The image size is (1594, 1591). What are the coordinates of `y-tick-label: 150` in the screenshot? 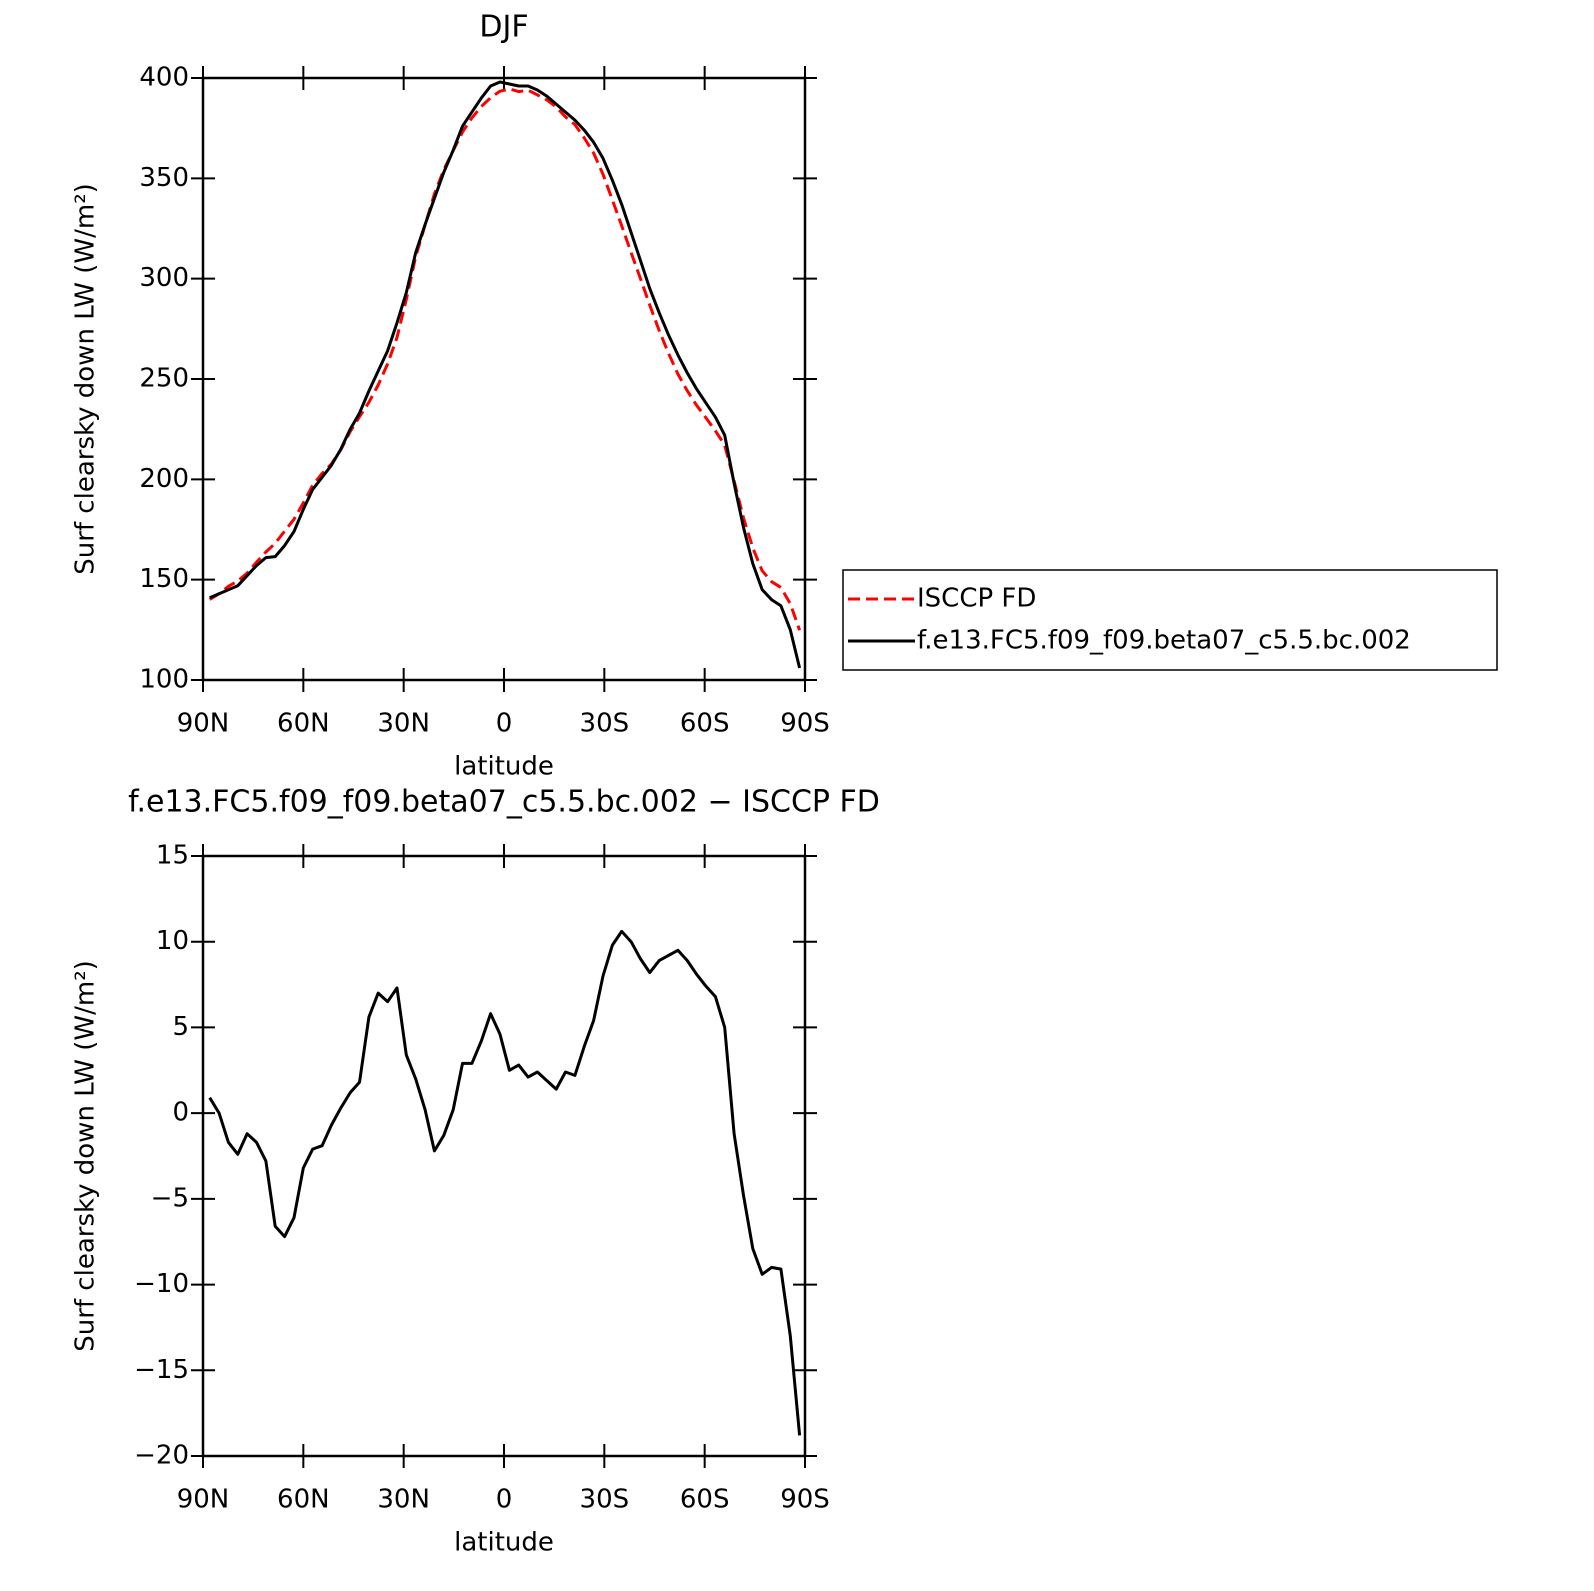 It's located at (164, 579).